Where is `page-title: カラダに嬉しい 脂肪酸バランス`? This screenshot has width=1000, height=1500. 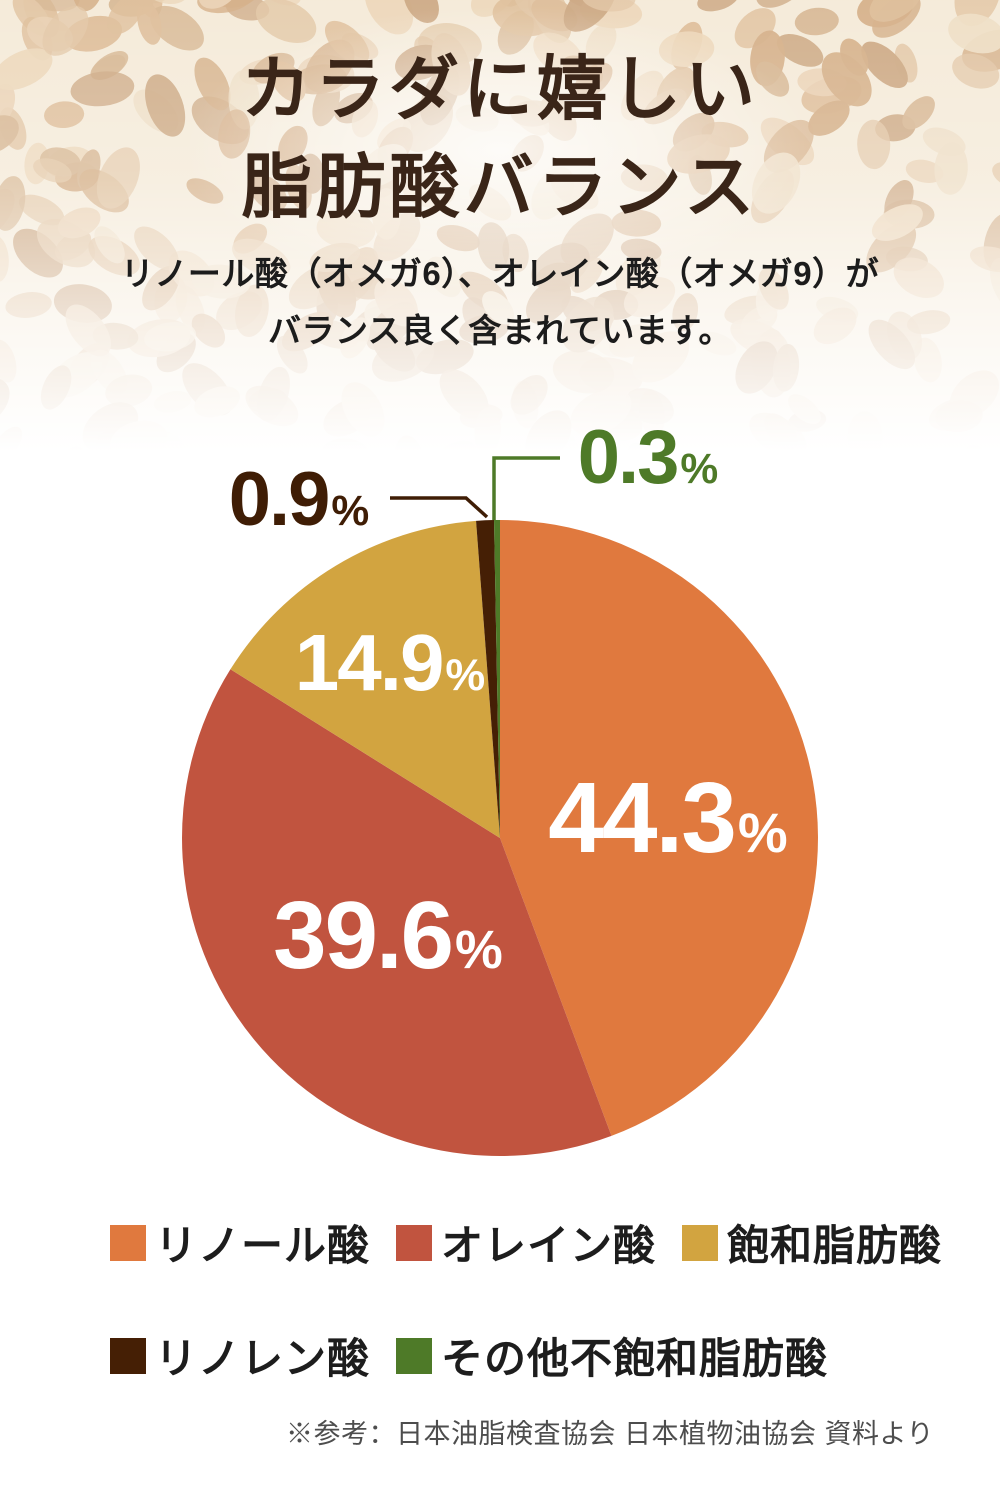 page-title: カラダに嬉しい 脂肪酸バランス is located at coordinates (500, 138).